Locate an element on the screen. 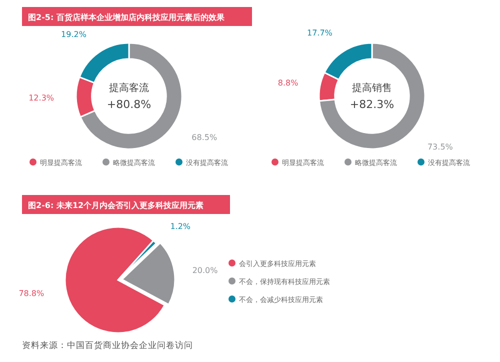  text: +82.3% is located at coordinates (372, 104).